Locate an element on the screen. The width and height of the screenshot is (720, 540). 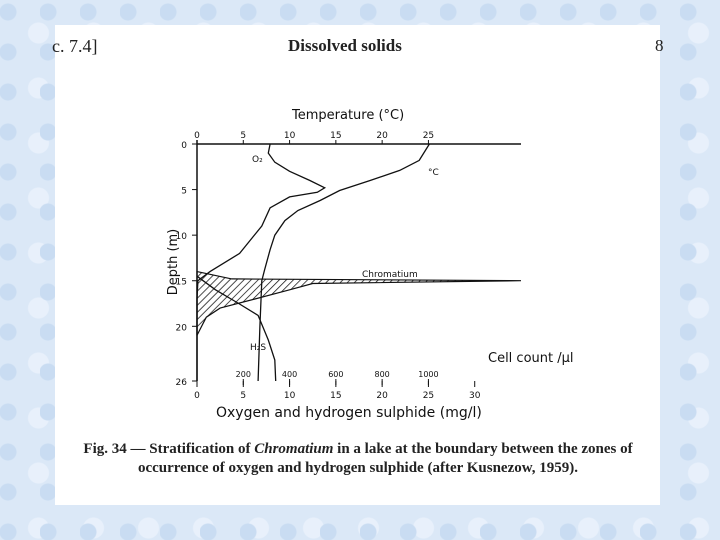
top-tick-label: 5 is located at coordinates (243, 136).